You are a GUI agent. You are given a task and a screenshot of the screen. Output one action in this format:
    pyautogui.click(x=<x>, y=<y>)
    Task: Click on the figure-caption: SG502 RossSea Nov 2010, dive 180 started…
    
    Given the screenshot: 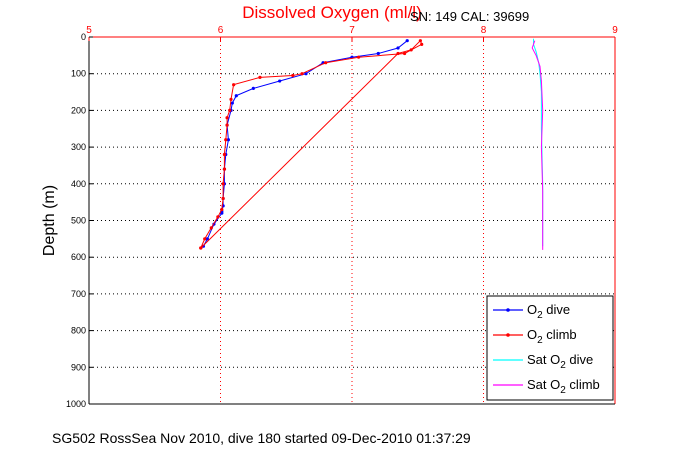 What is the action you would take?
    pyautogui.click(x=261, y=438)
    